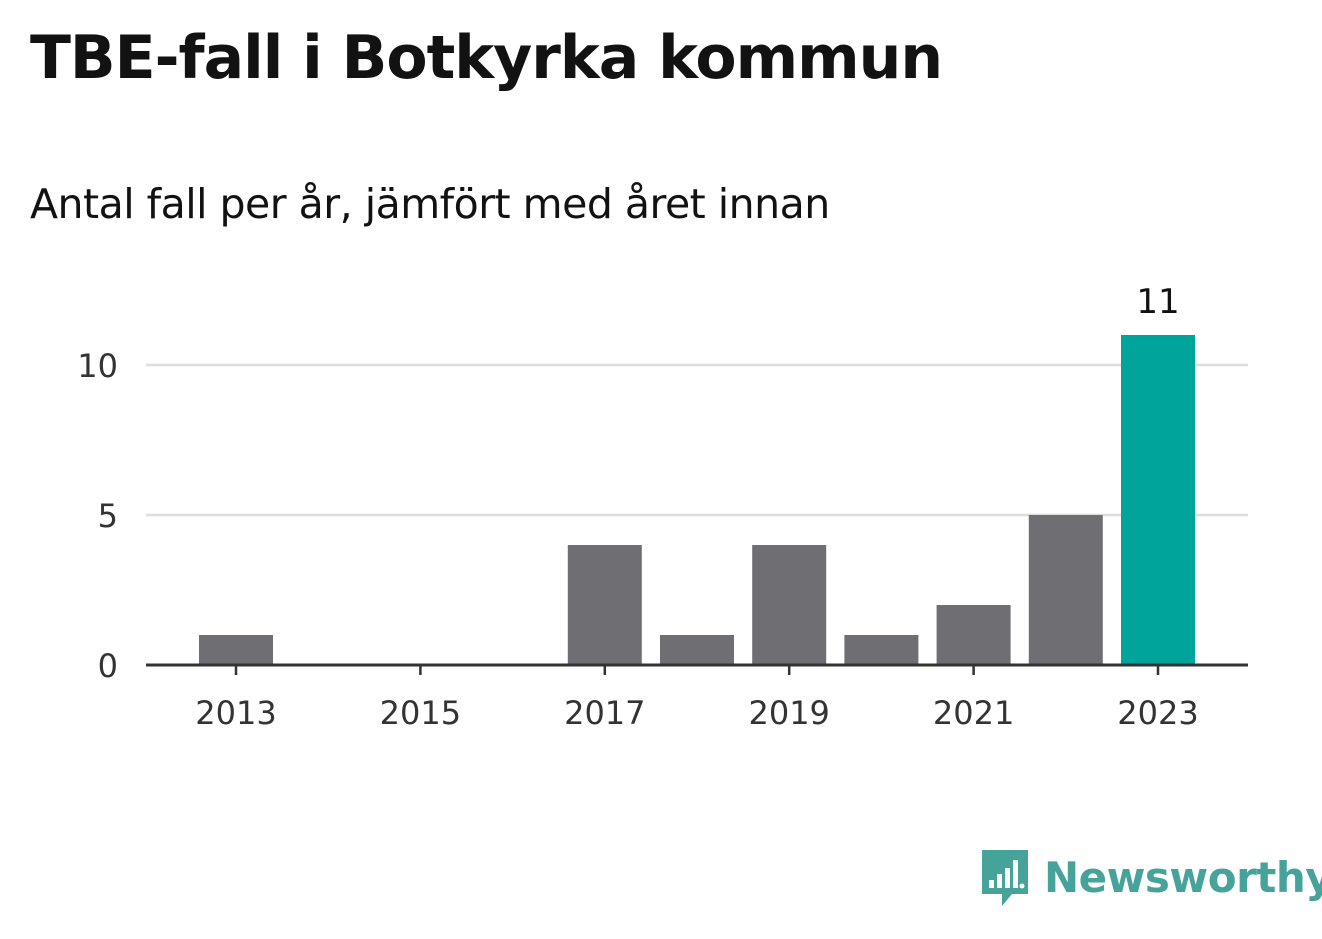 Image resolution: width=1322 pixels, height=939 pixels. Describe the element at coordinates (1157, 713) in the screenshot. I see `x-tick-label: 2023` at that location.